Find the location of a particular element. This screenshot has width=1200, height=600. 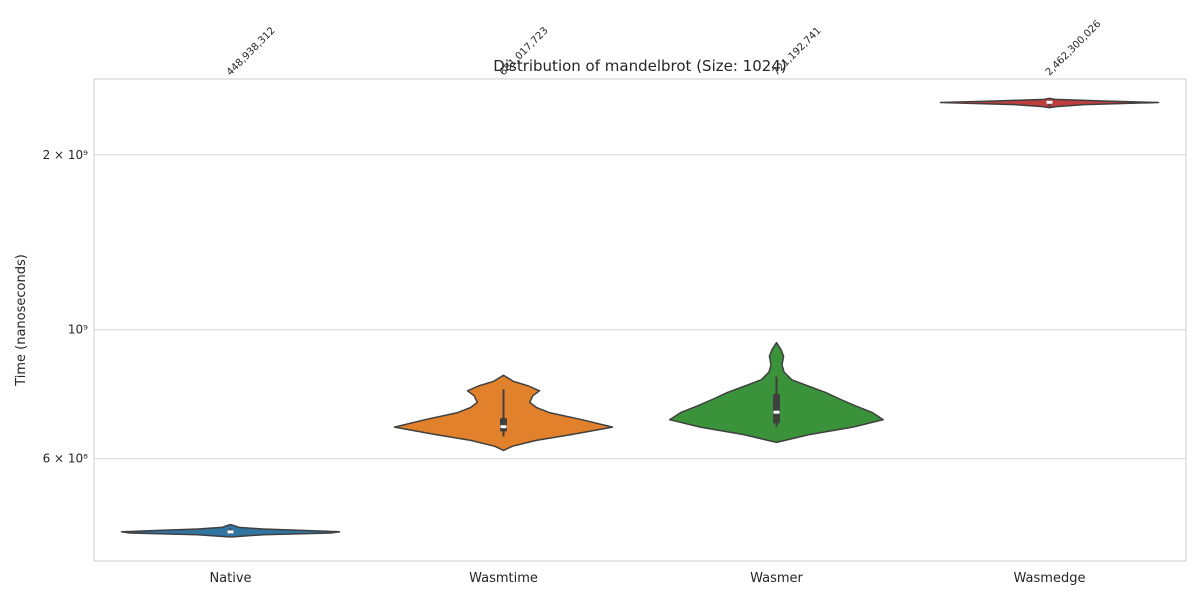

median-marker-wasmer is located at coordinates (776, 412).